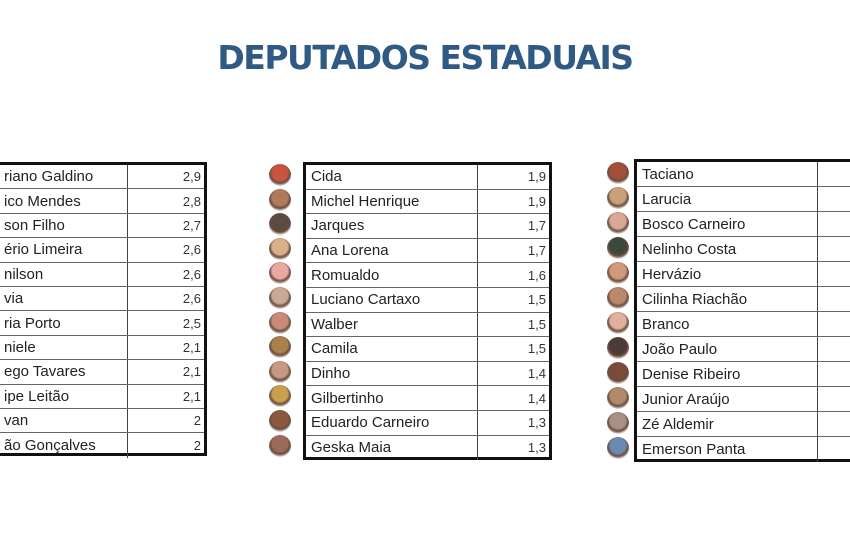 Image resolution: width=850 pixels, height=560 pixels. Describe the element at coordinates (64, 250) in the screenshot. I see `candidate-name: ério Limeira` at that location.